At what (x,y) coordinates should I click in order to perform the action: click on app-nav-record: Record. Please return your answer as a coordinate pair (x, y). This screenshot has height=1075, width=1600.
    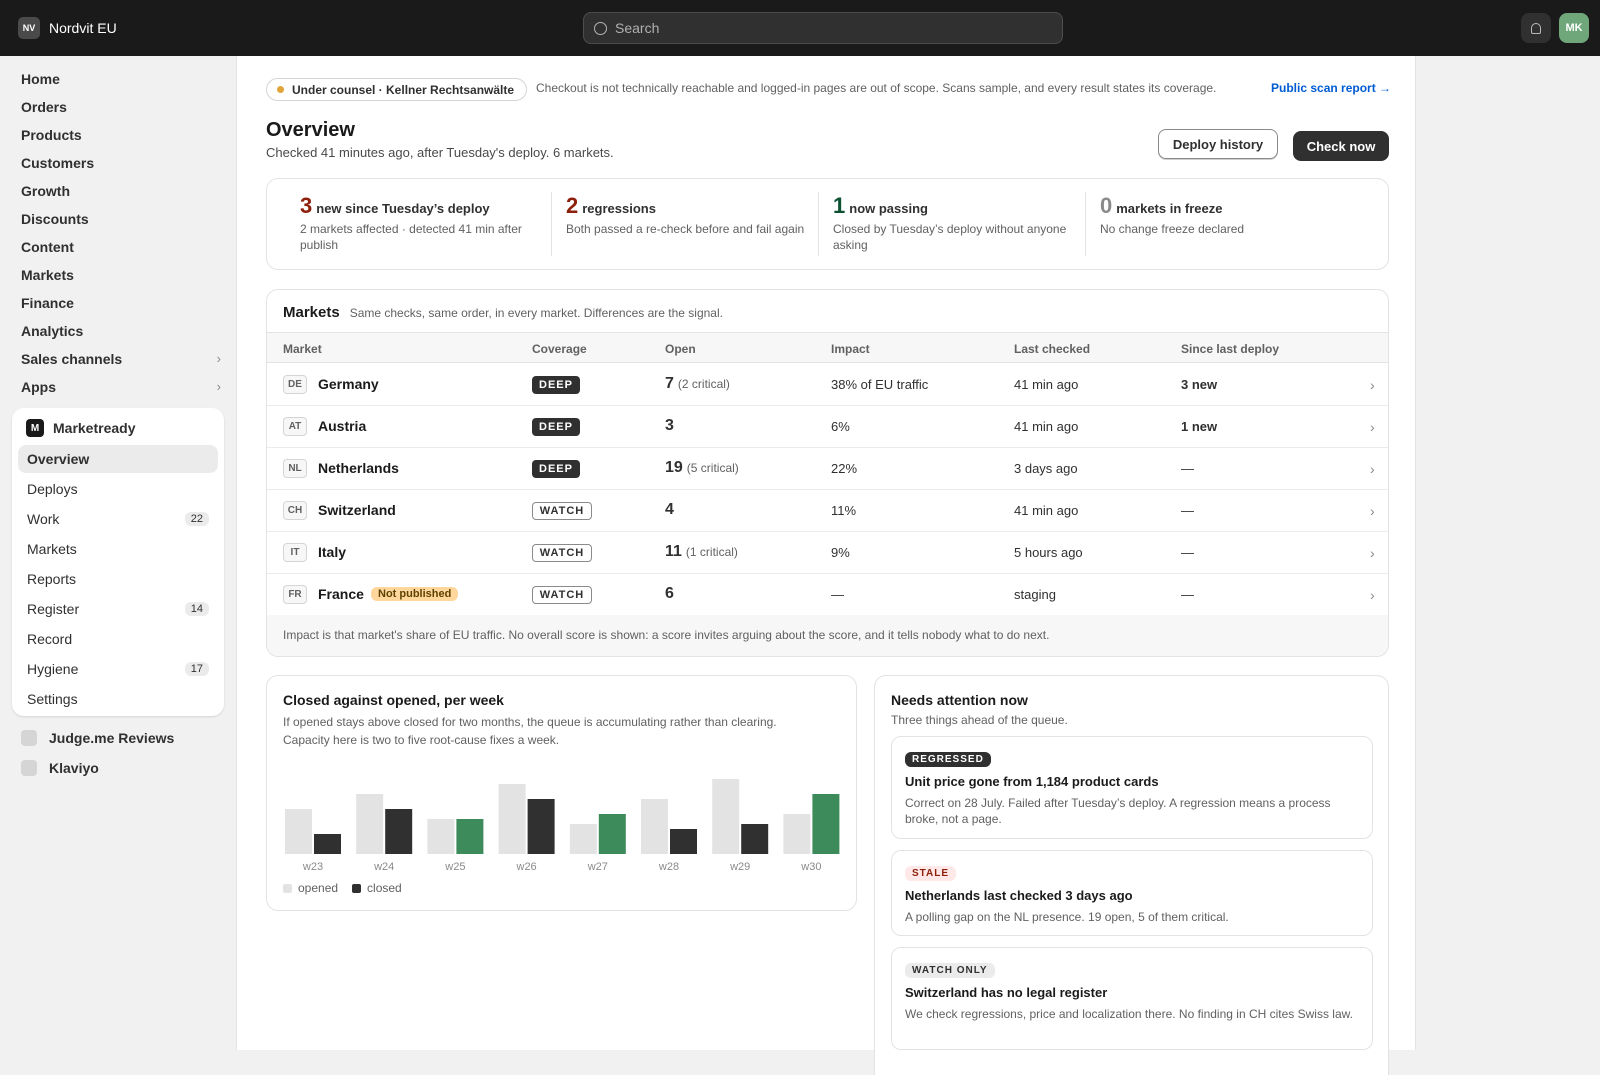
    Looking at the image, I should click on (118, 639).